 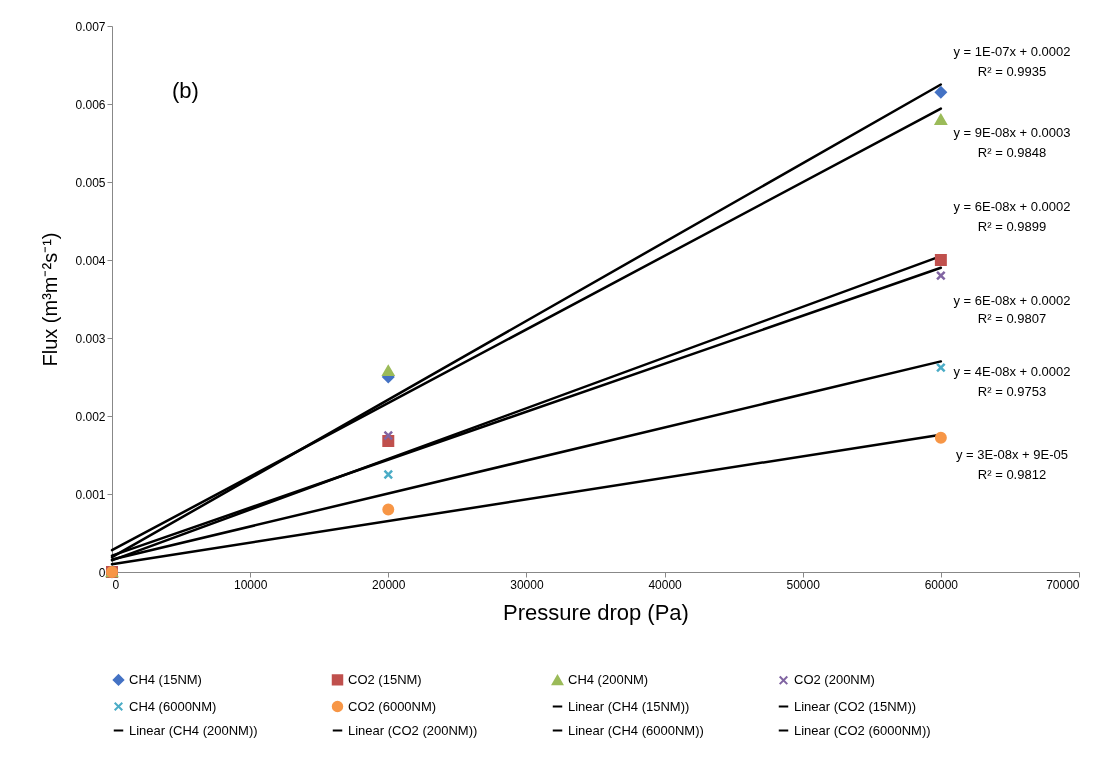 What do you see at coordinates (1012, 71) in the screenshot?
I see `annotation: R² = 0.9935` at bounding box center [1012, 71].